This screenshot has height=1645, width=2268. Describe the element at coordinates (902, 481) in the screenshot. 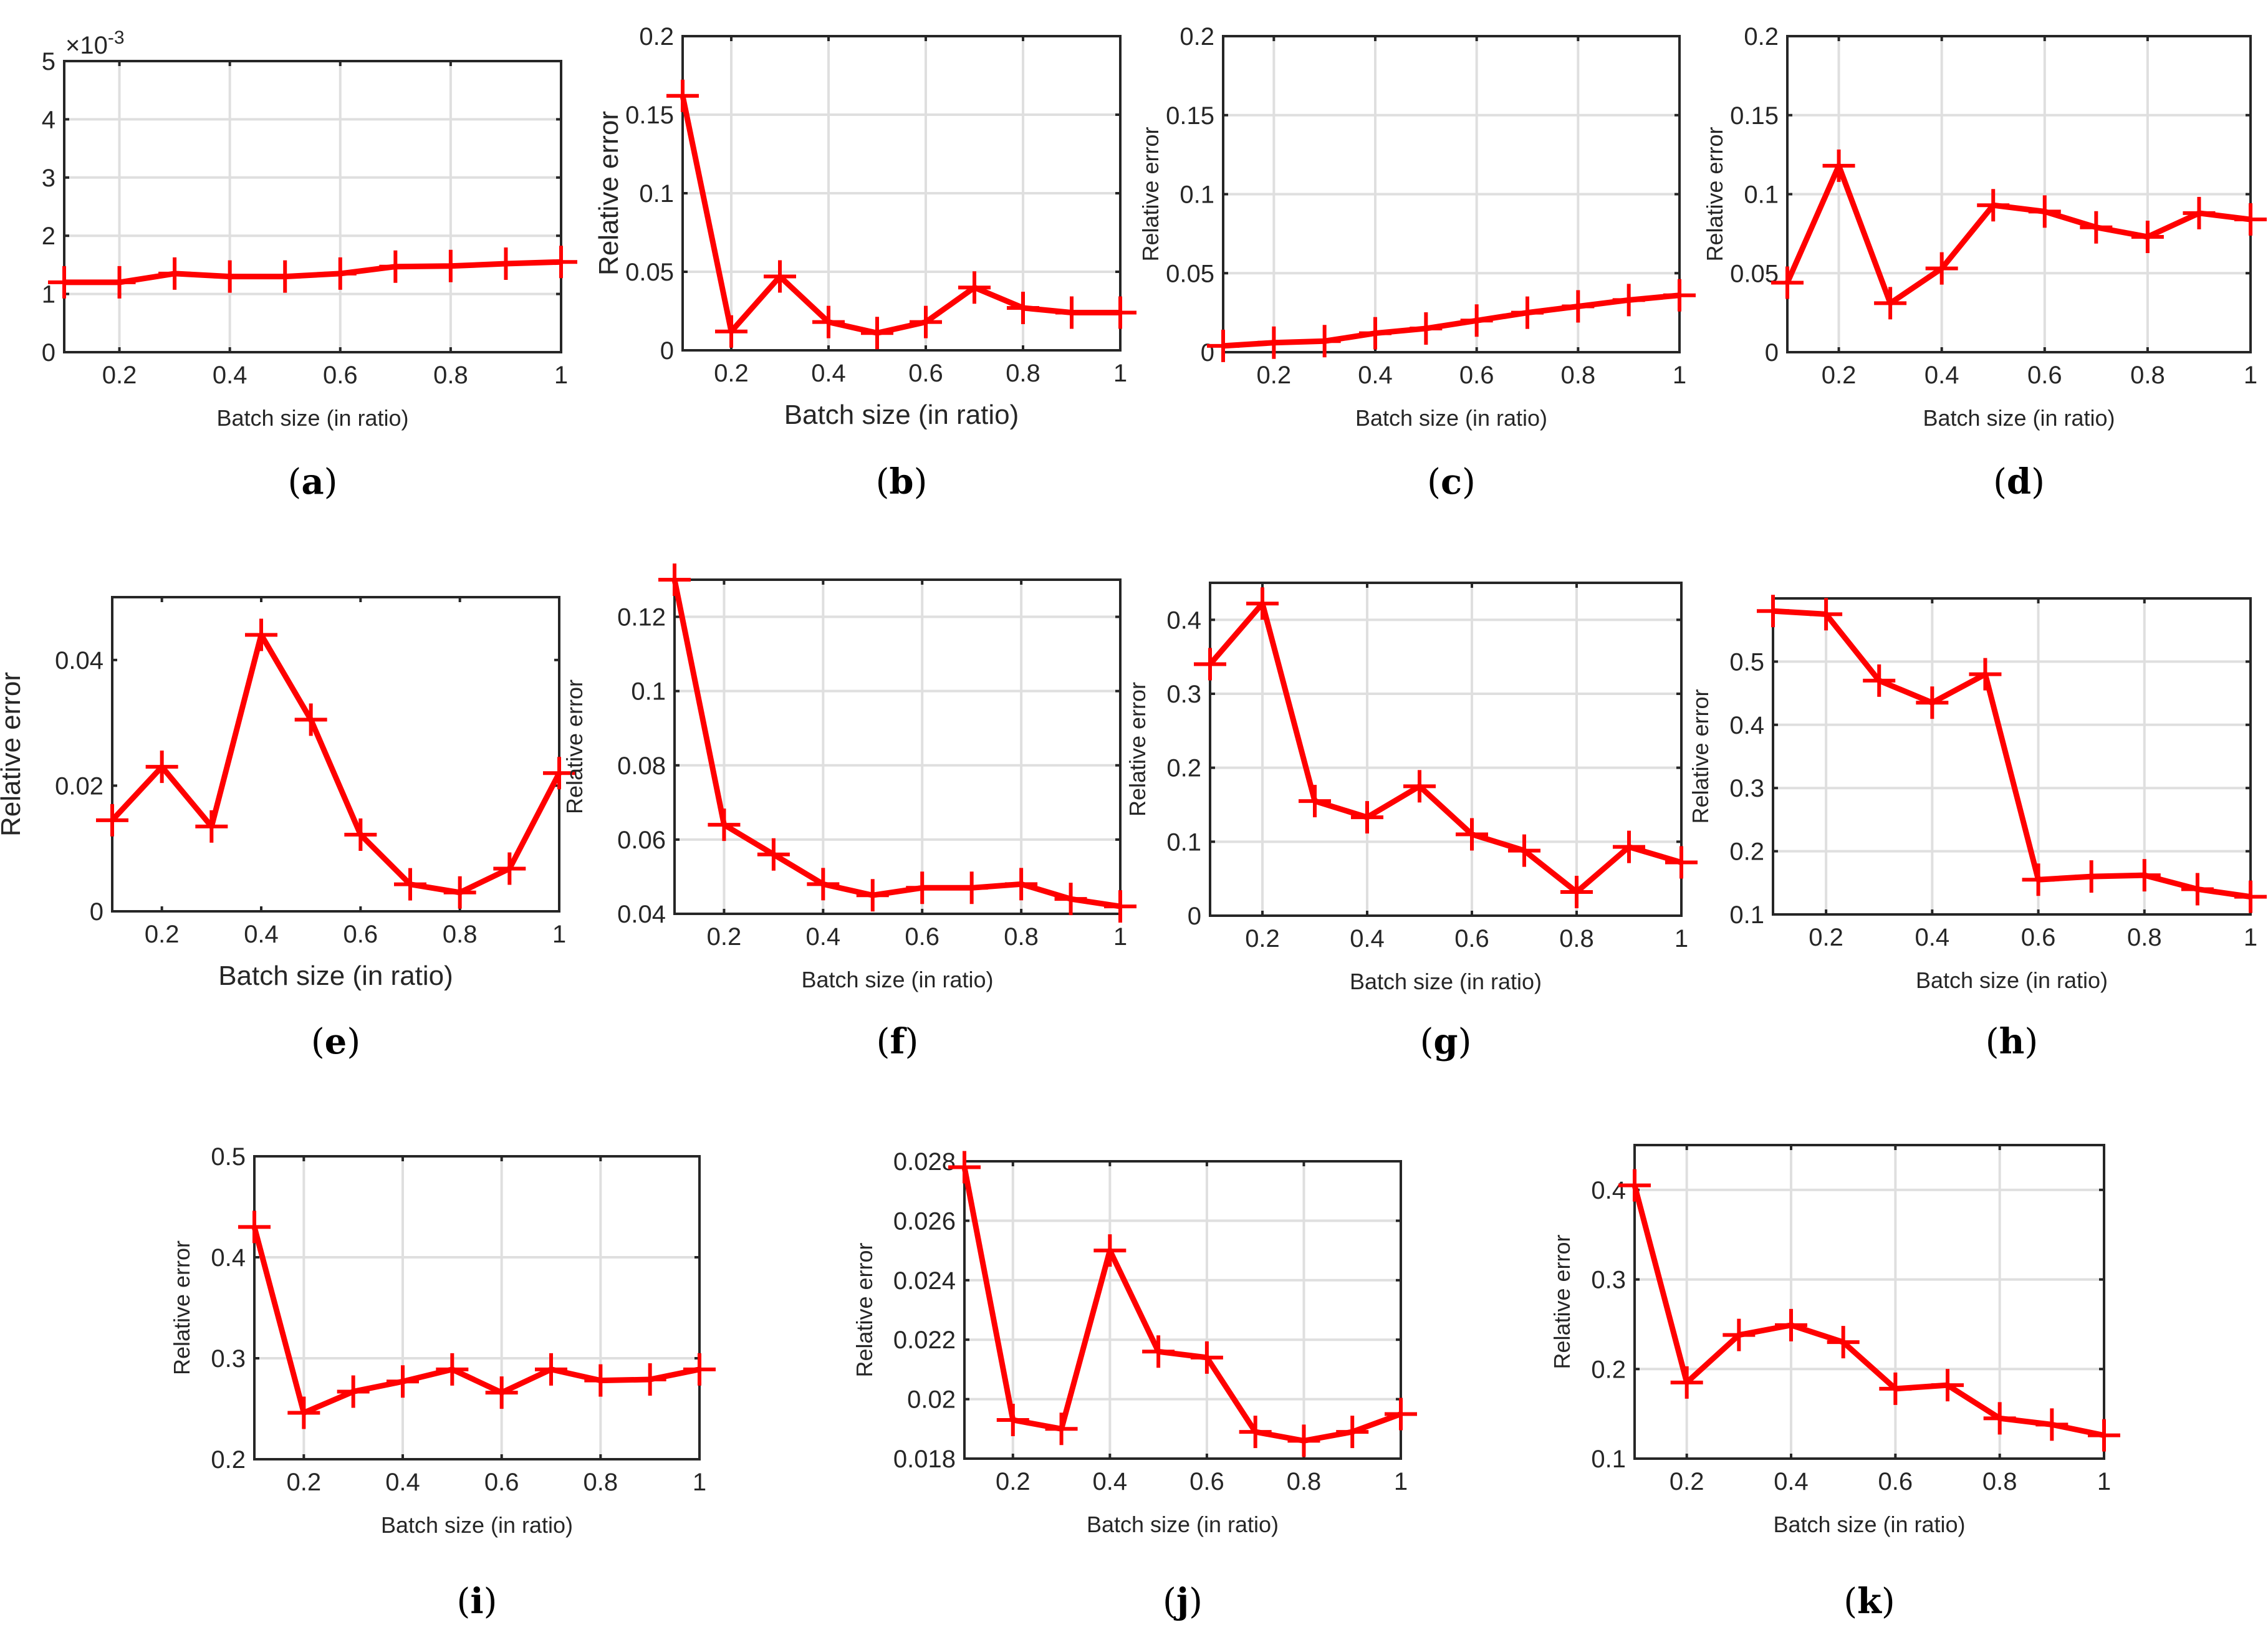

I see `panel-caption: (b)` at that location.